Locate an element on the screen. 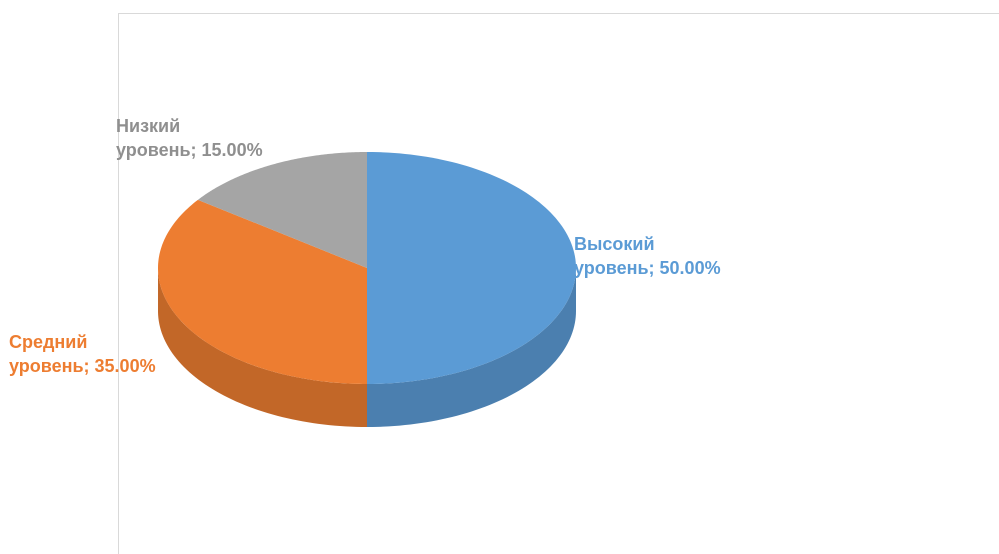 The height and width of the screenshot is (554, 999). pie-sides is located at coordinates (367, 347).